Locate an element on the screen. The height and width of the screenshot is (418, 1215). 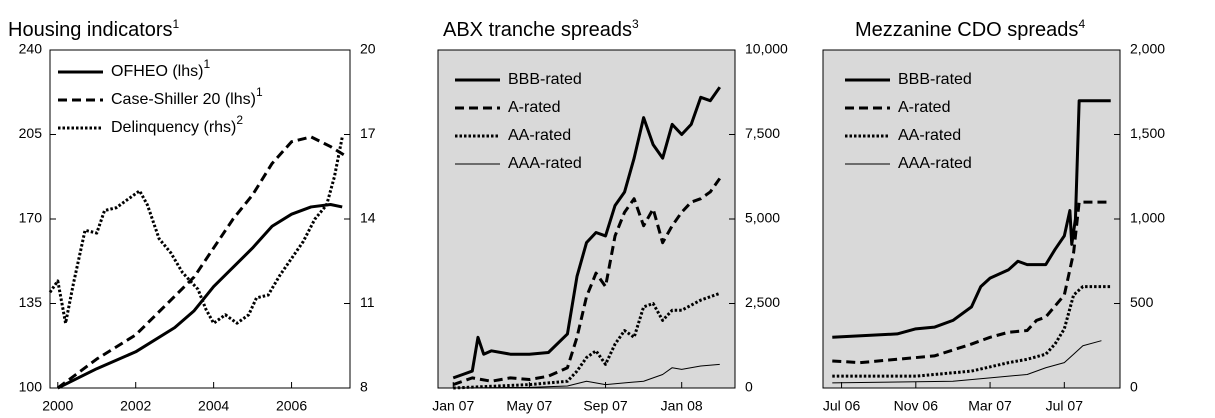
chart-title: ABX tranche spreads3 is located at coordinates (541, 29).